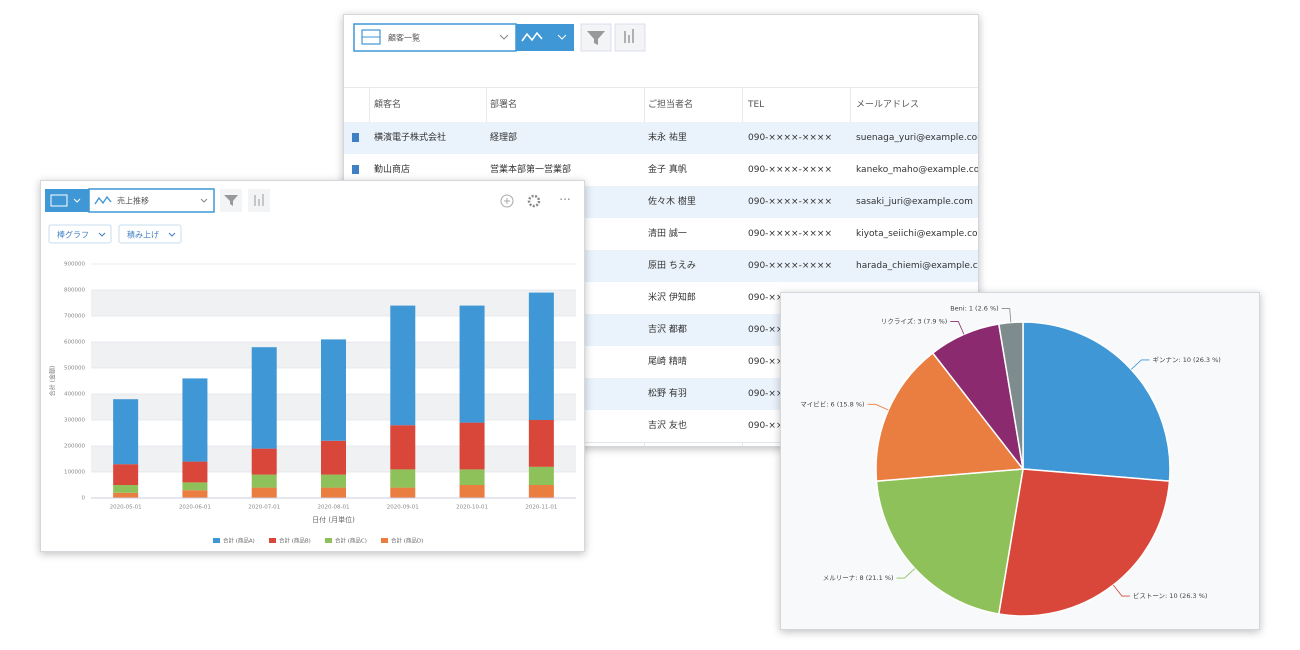  I want to click on table-cell: suenaga_yuri@example.com, so click(917, 138).